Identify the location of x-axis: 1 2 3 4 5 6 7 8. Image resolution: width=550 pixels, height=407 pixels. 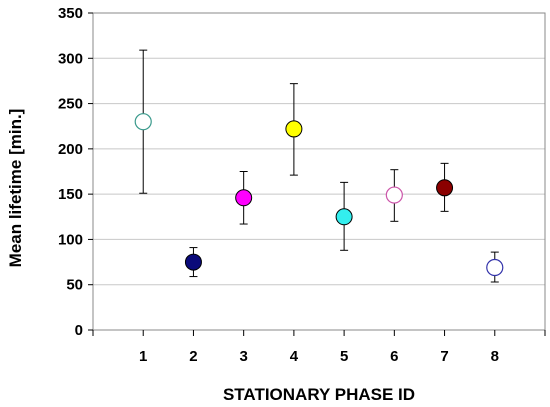
(319, 347).